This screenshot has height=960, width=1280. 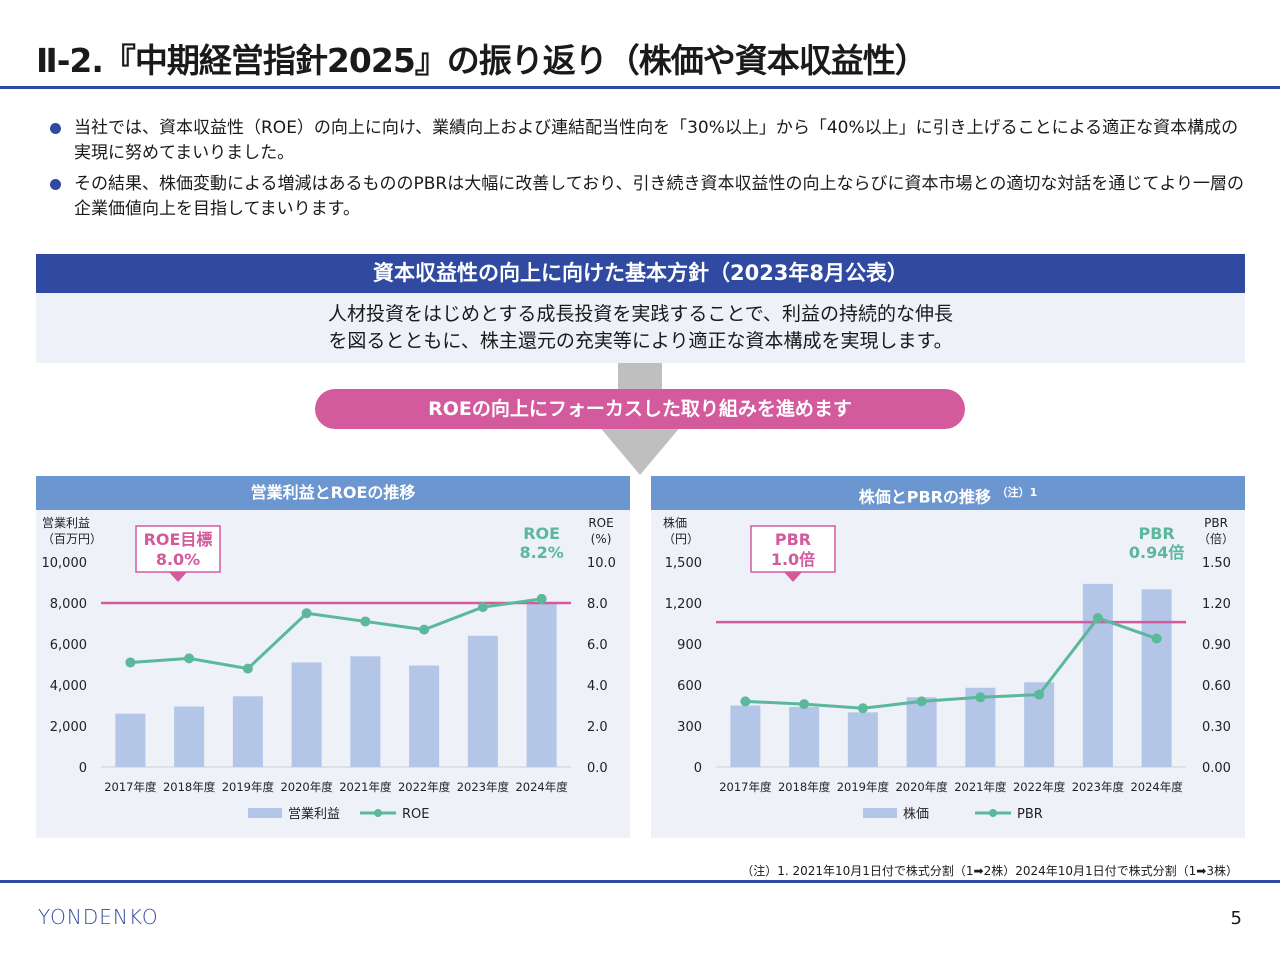 I want to click on chart-title: 株価とPBRの推移 （注）1, so click(x=948, y=493).